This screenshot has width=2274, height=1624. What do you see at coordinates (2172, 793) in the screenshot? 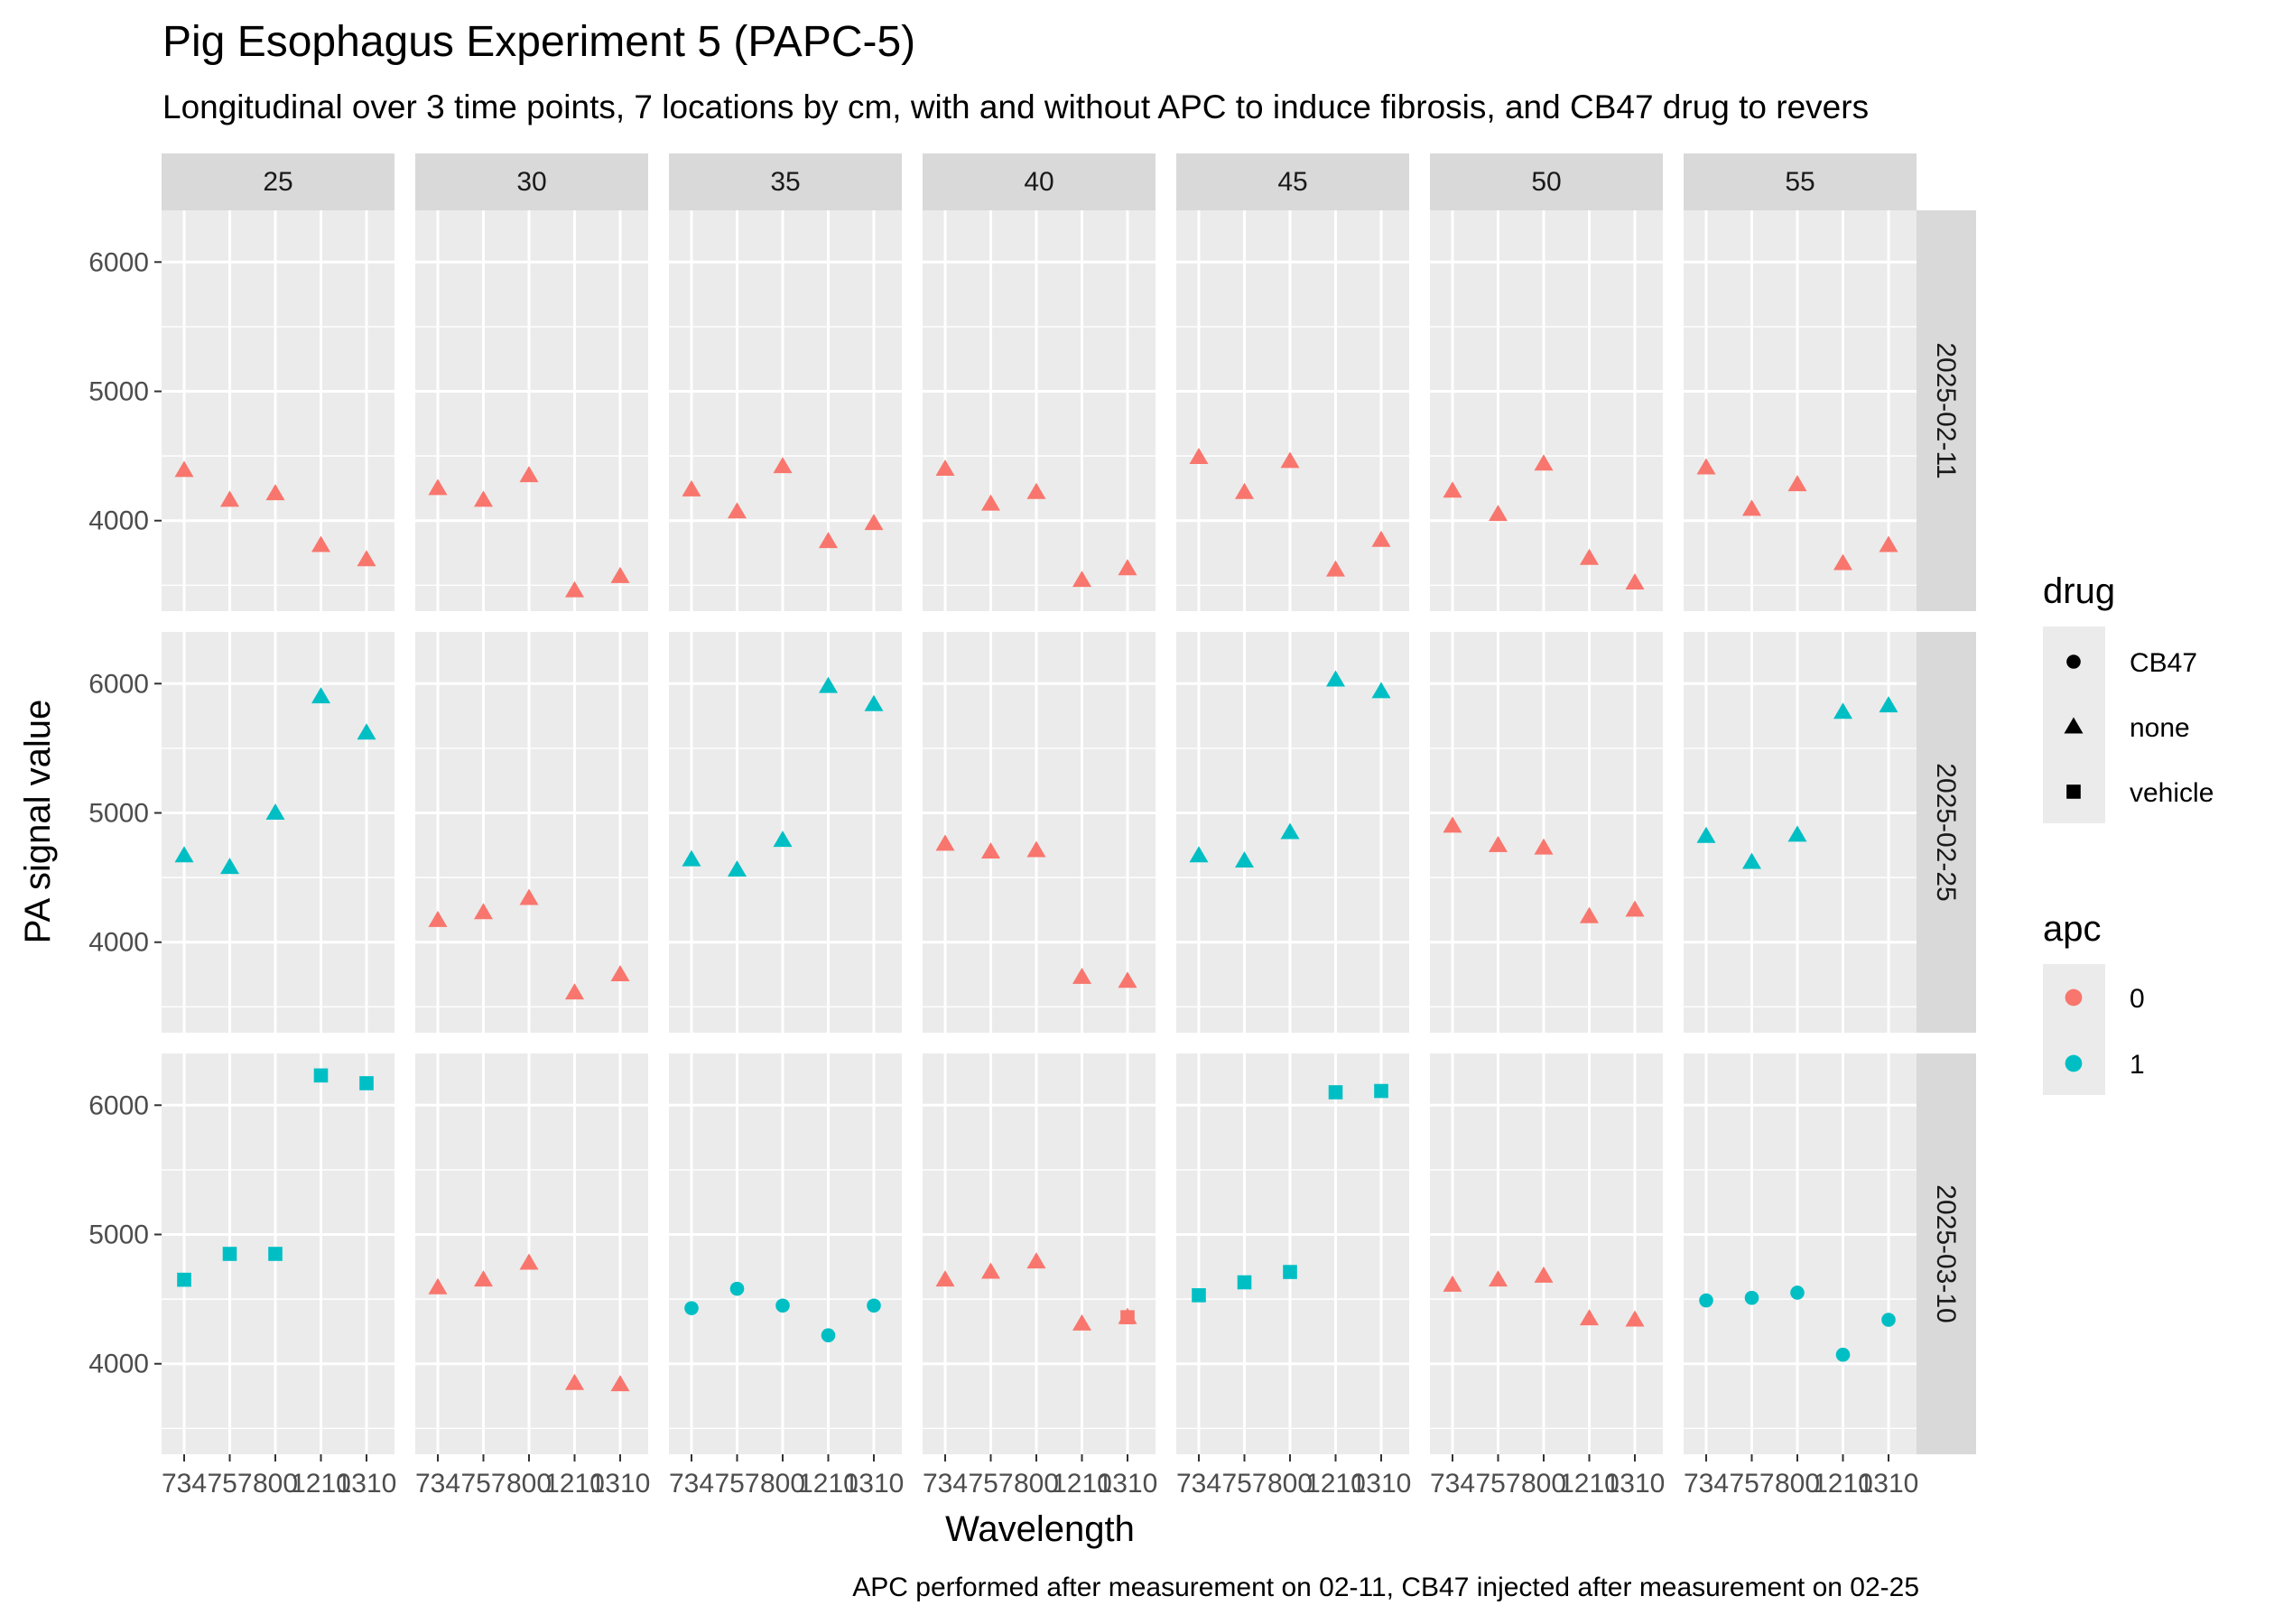
I see `legend-label-drug: vehicle` at bounding box center [2172, 793].